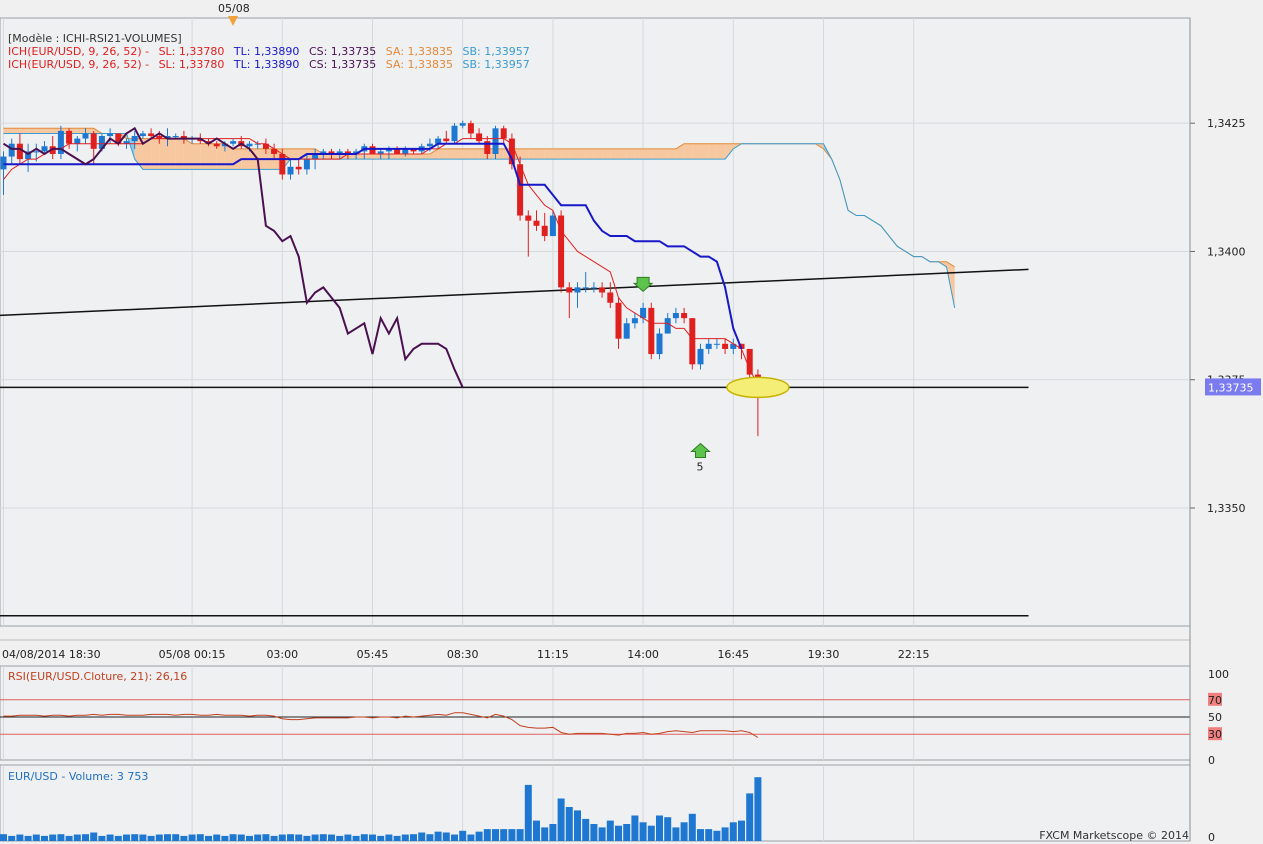 Image resolution: width=1263 pixels, height=844 pixels. I want to click on trendline, so click(514, 292).